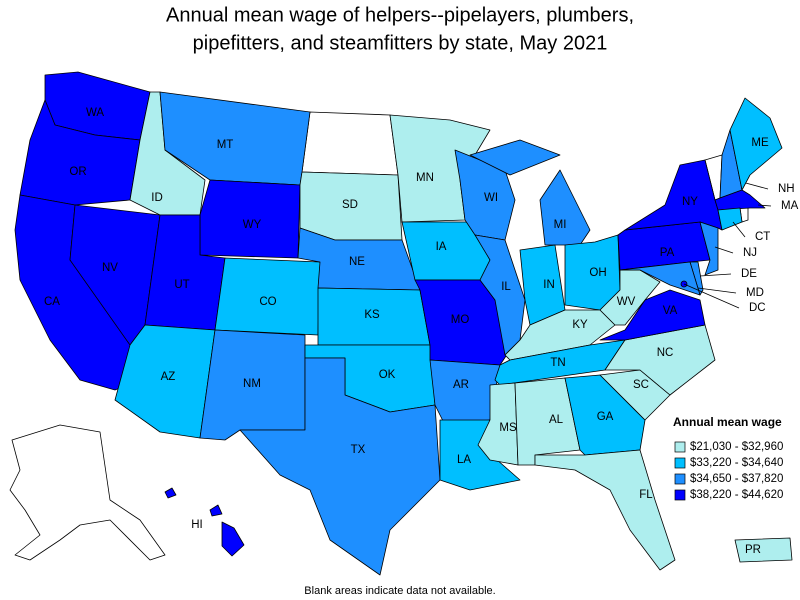 The height and width of the screenshot is (600, 800). I want to click on state-label: NM, so click(252, 384).